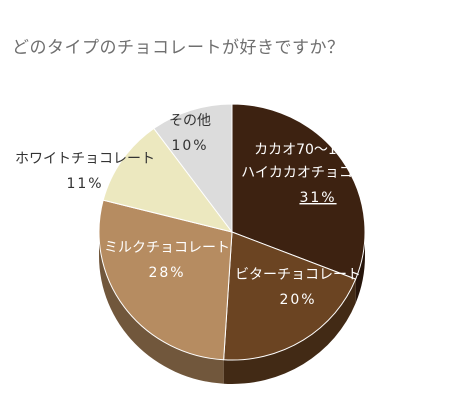 This screenshot has width=460, height=419. What do you see at coordinates (317, 198) in the screenshot?
I see `slice-value-label: 31%` at bounding box center [317, 198].